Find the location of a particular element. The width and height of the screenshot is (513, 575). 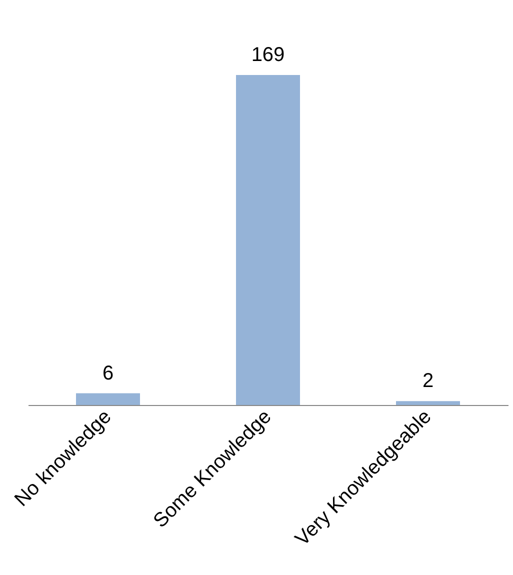

data-label: 6 is located at coordinates (108, 373).